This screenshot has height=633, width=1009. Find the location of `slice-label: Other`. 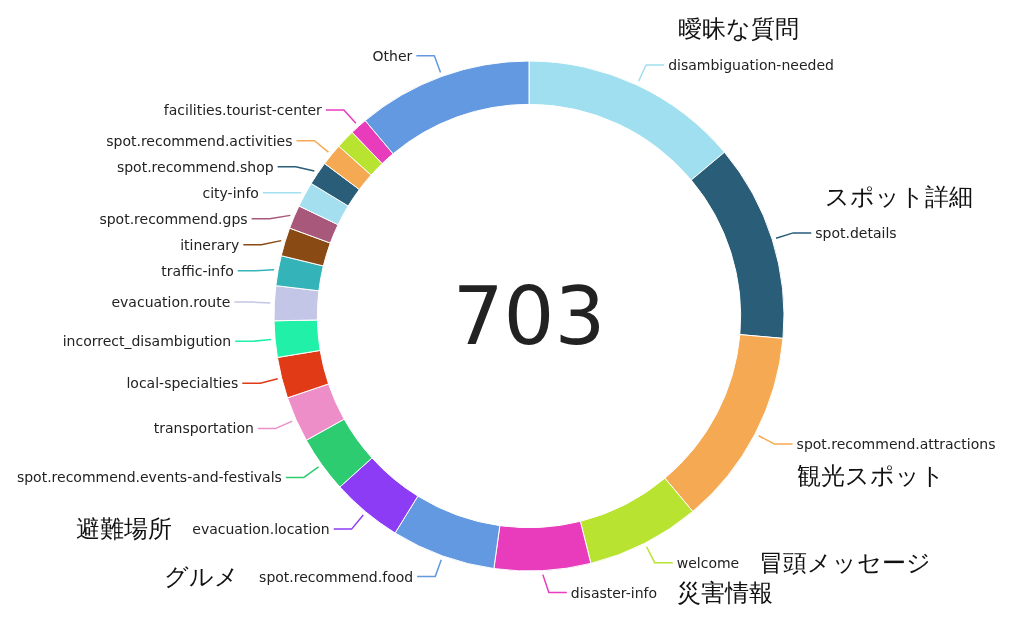

slice-label: Other is located at coordinates (392, 55).